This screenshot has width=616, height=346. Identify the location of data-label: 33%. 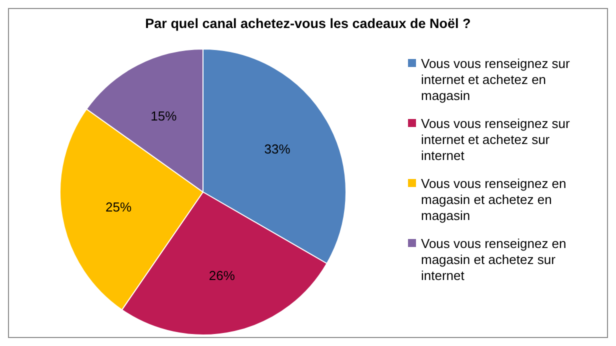
(277, 149).